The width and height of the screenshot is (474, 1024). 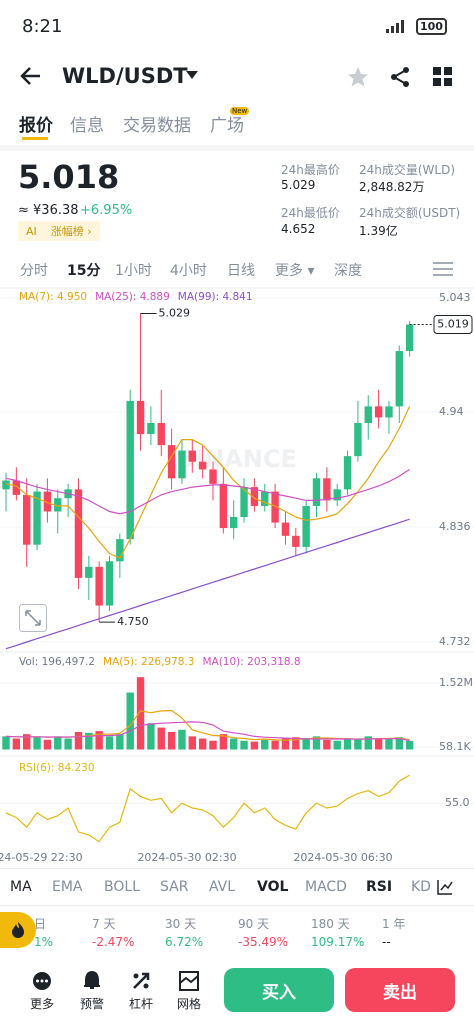 What do you see at coordinates (215, 297) in the screenshot?
I see `ma-legend: MA(99): 4.841` at bounding box center [215, 297].